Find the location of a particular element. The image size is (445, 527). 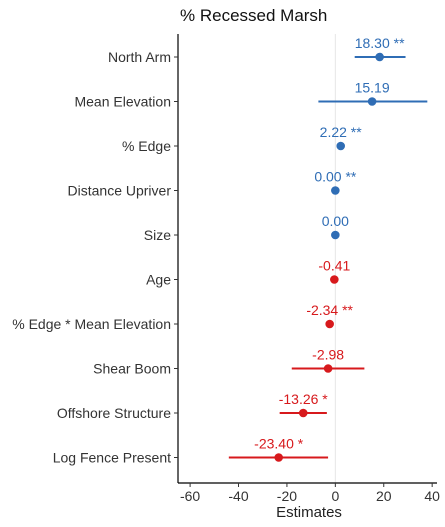

data-label: 15.19 is located at coordinates (372, 88).